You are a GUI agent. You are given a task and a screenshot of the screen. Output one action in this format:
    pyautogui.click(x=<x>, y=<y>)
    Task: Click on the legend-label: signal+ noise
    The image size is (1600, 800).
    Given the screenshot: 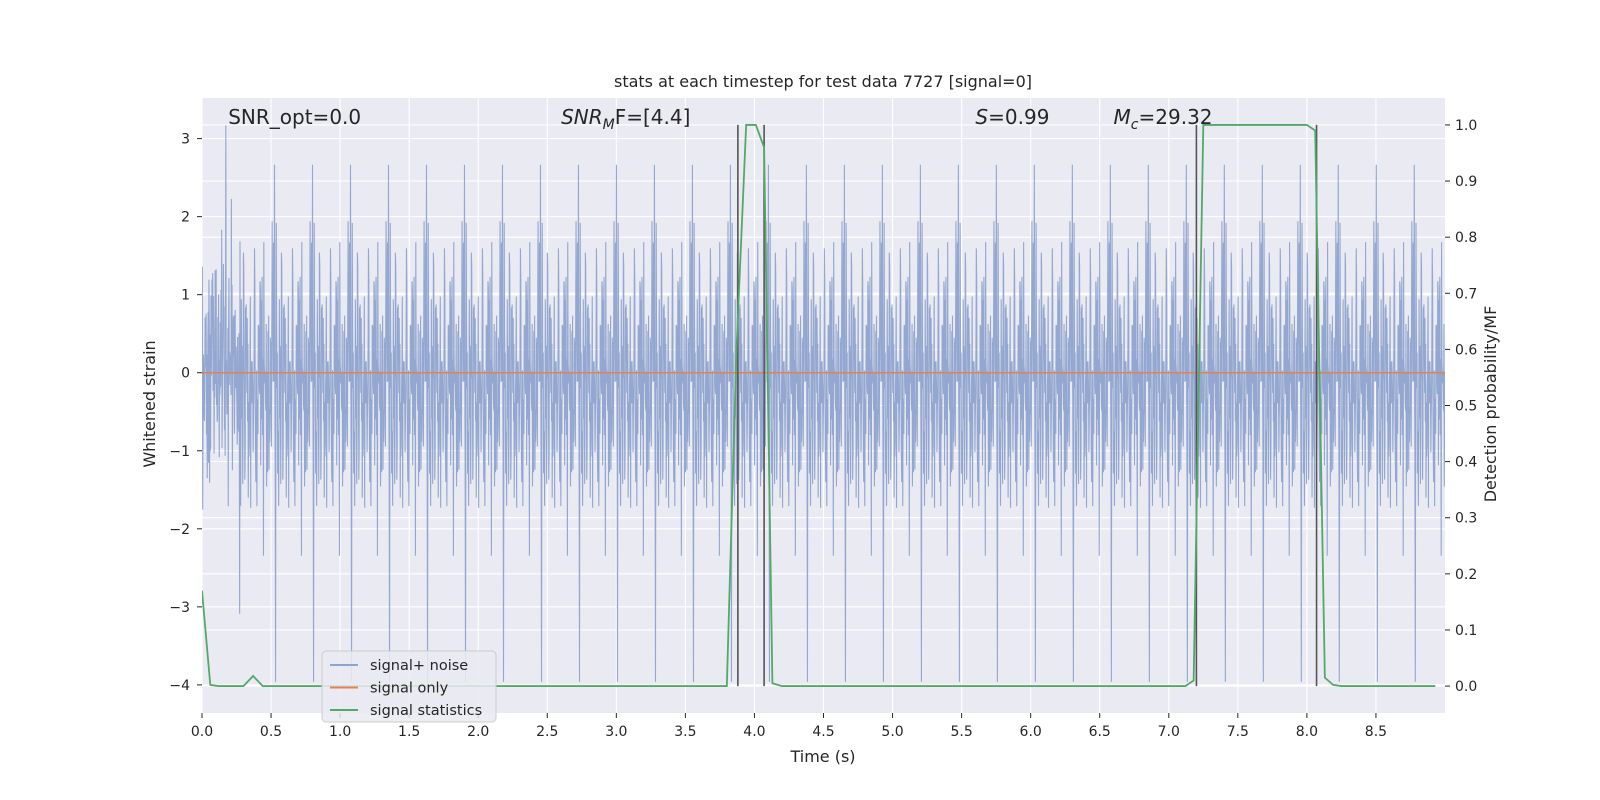 What is the action you would take?
    pyautogui.click(x=419, y=666)
    